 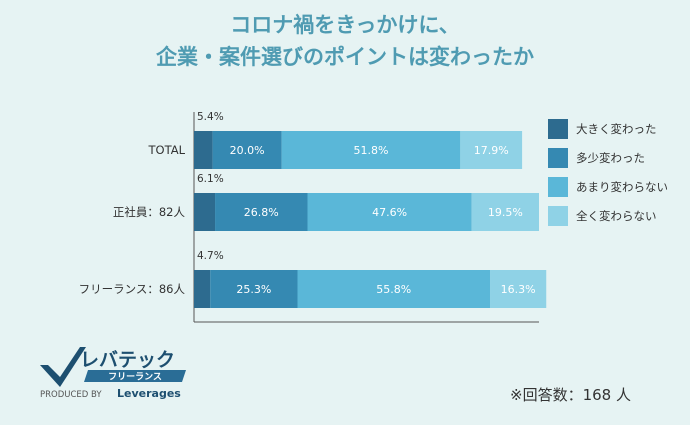 What do you see at coordinates (132, 289) in the screenshot?
I see `category-label: フリーランス：86人` at bounding box center [132, 289].